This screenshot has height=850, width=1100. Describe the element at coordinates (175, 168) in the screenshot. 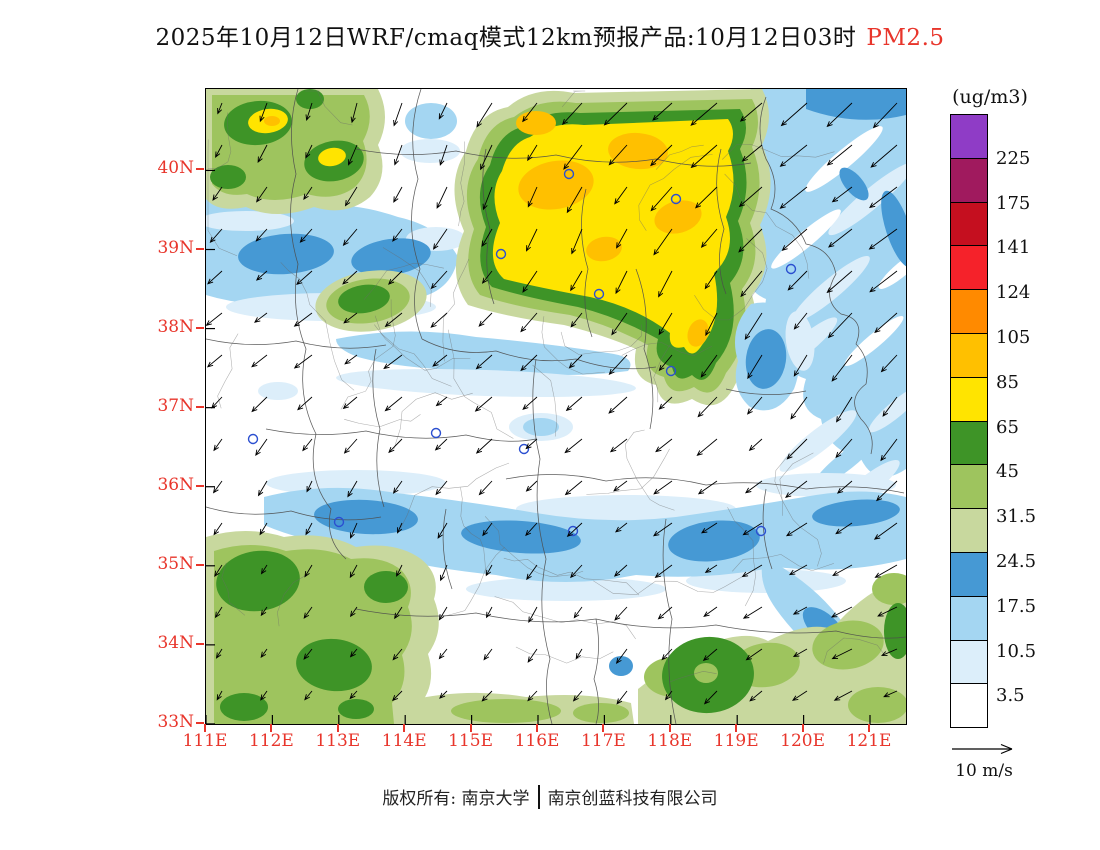

I see `y-tick-label: 40N` at that location.